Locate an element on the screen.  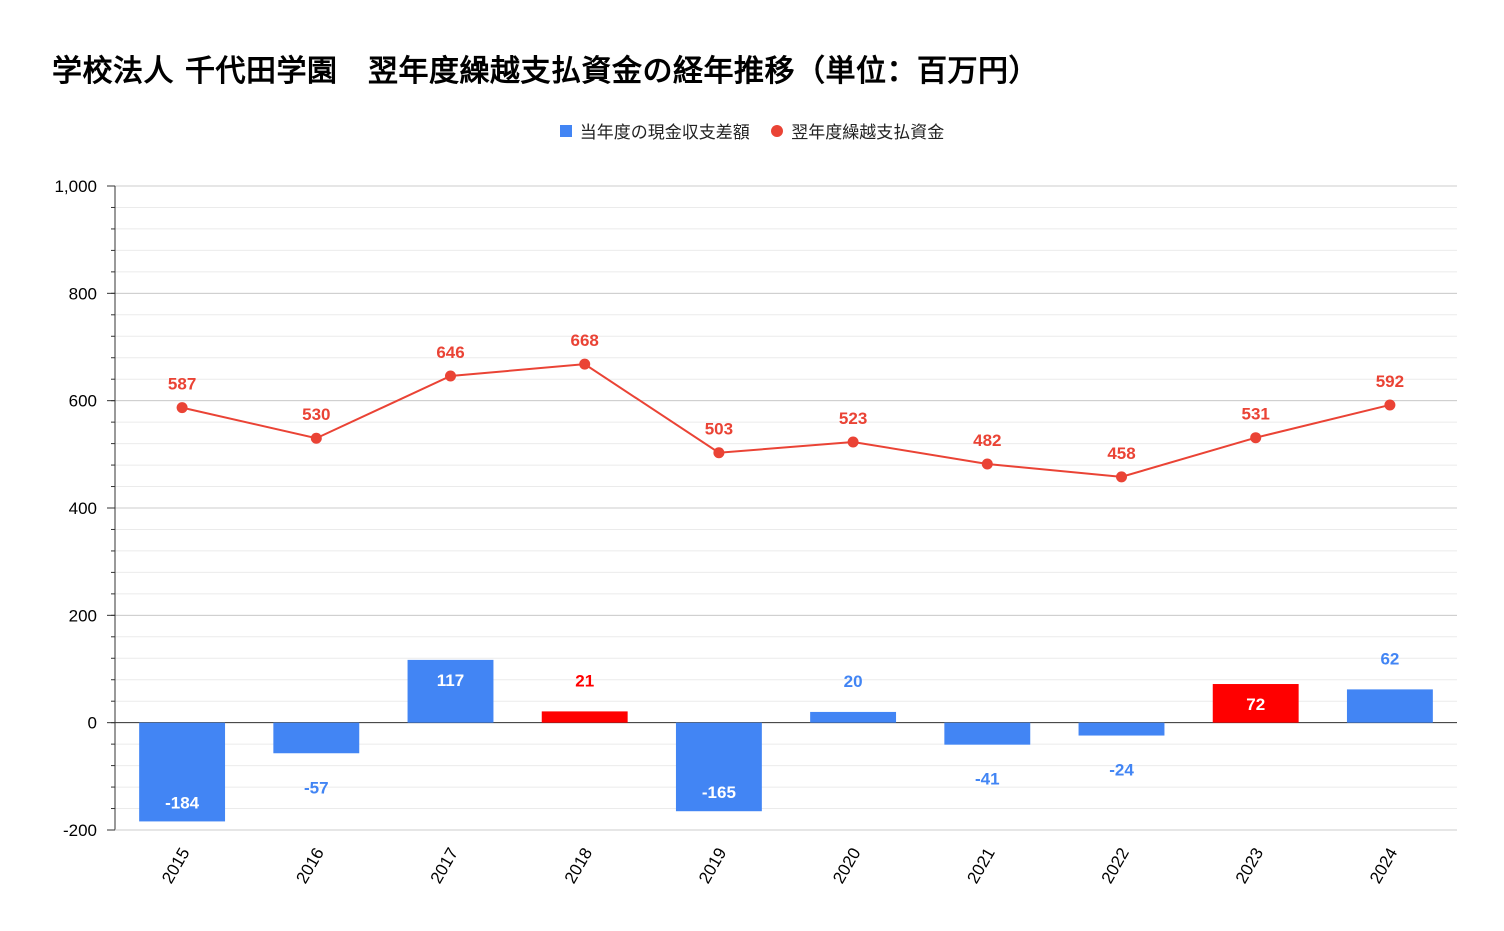
line-data-label: 482 is located at coordinates (987, 440).